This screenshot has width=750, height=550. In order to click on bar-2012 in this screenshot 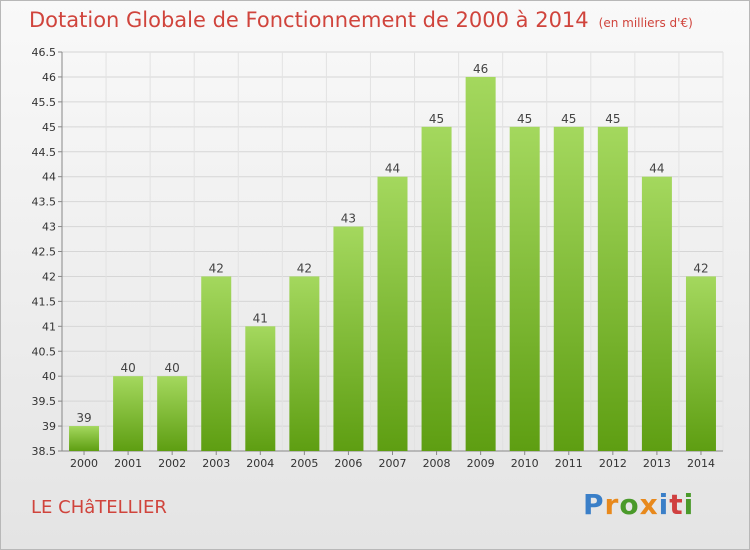, I will do `click(612, 288)`.